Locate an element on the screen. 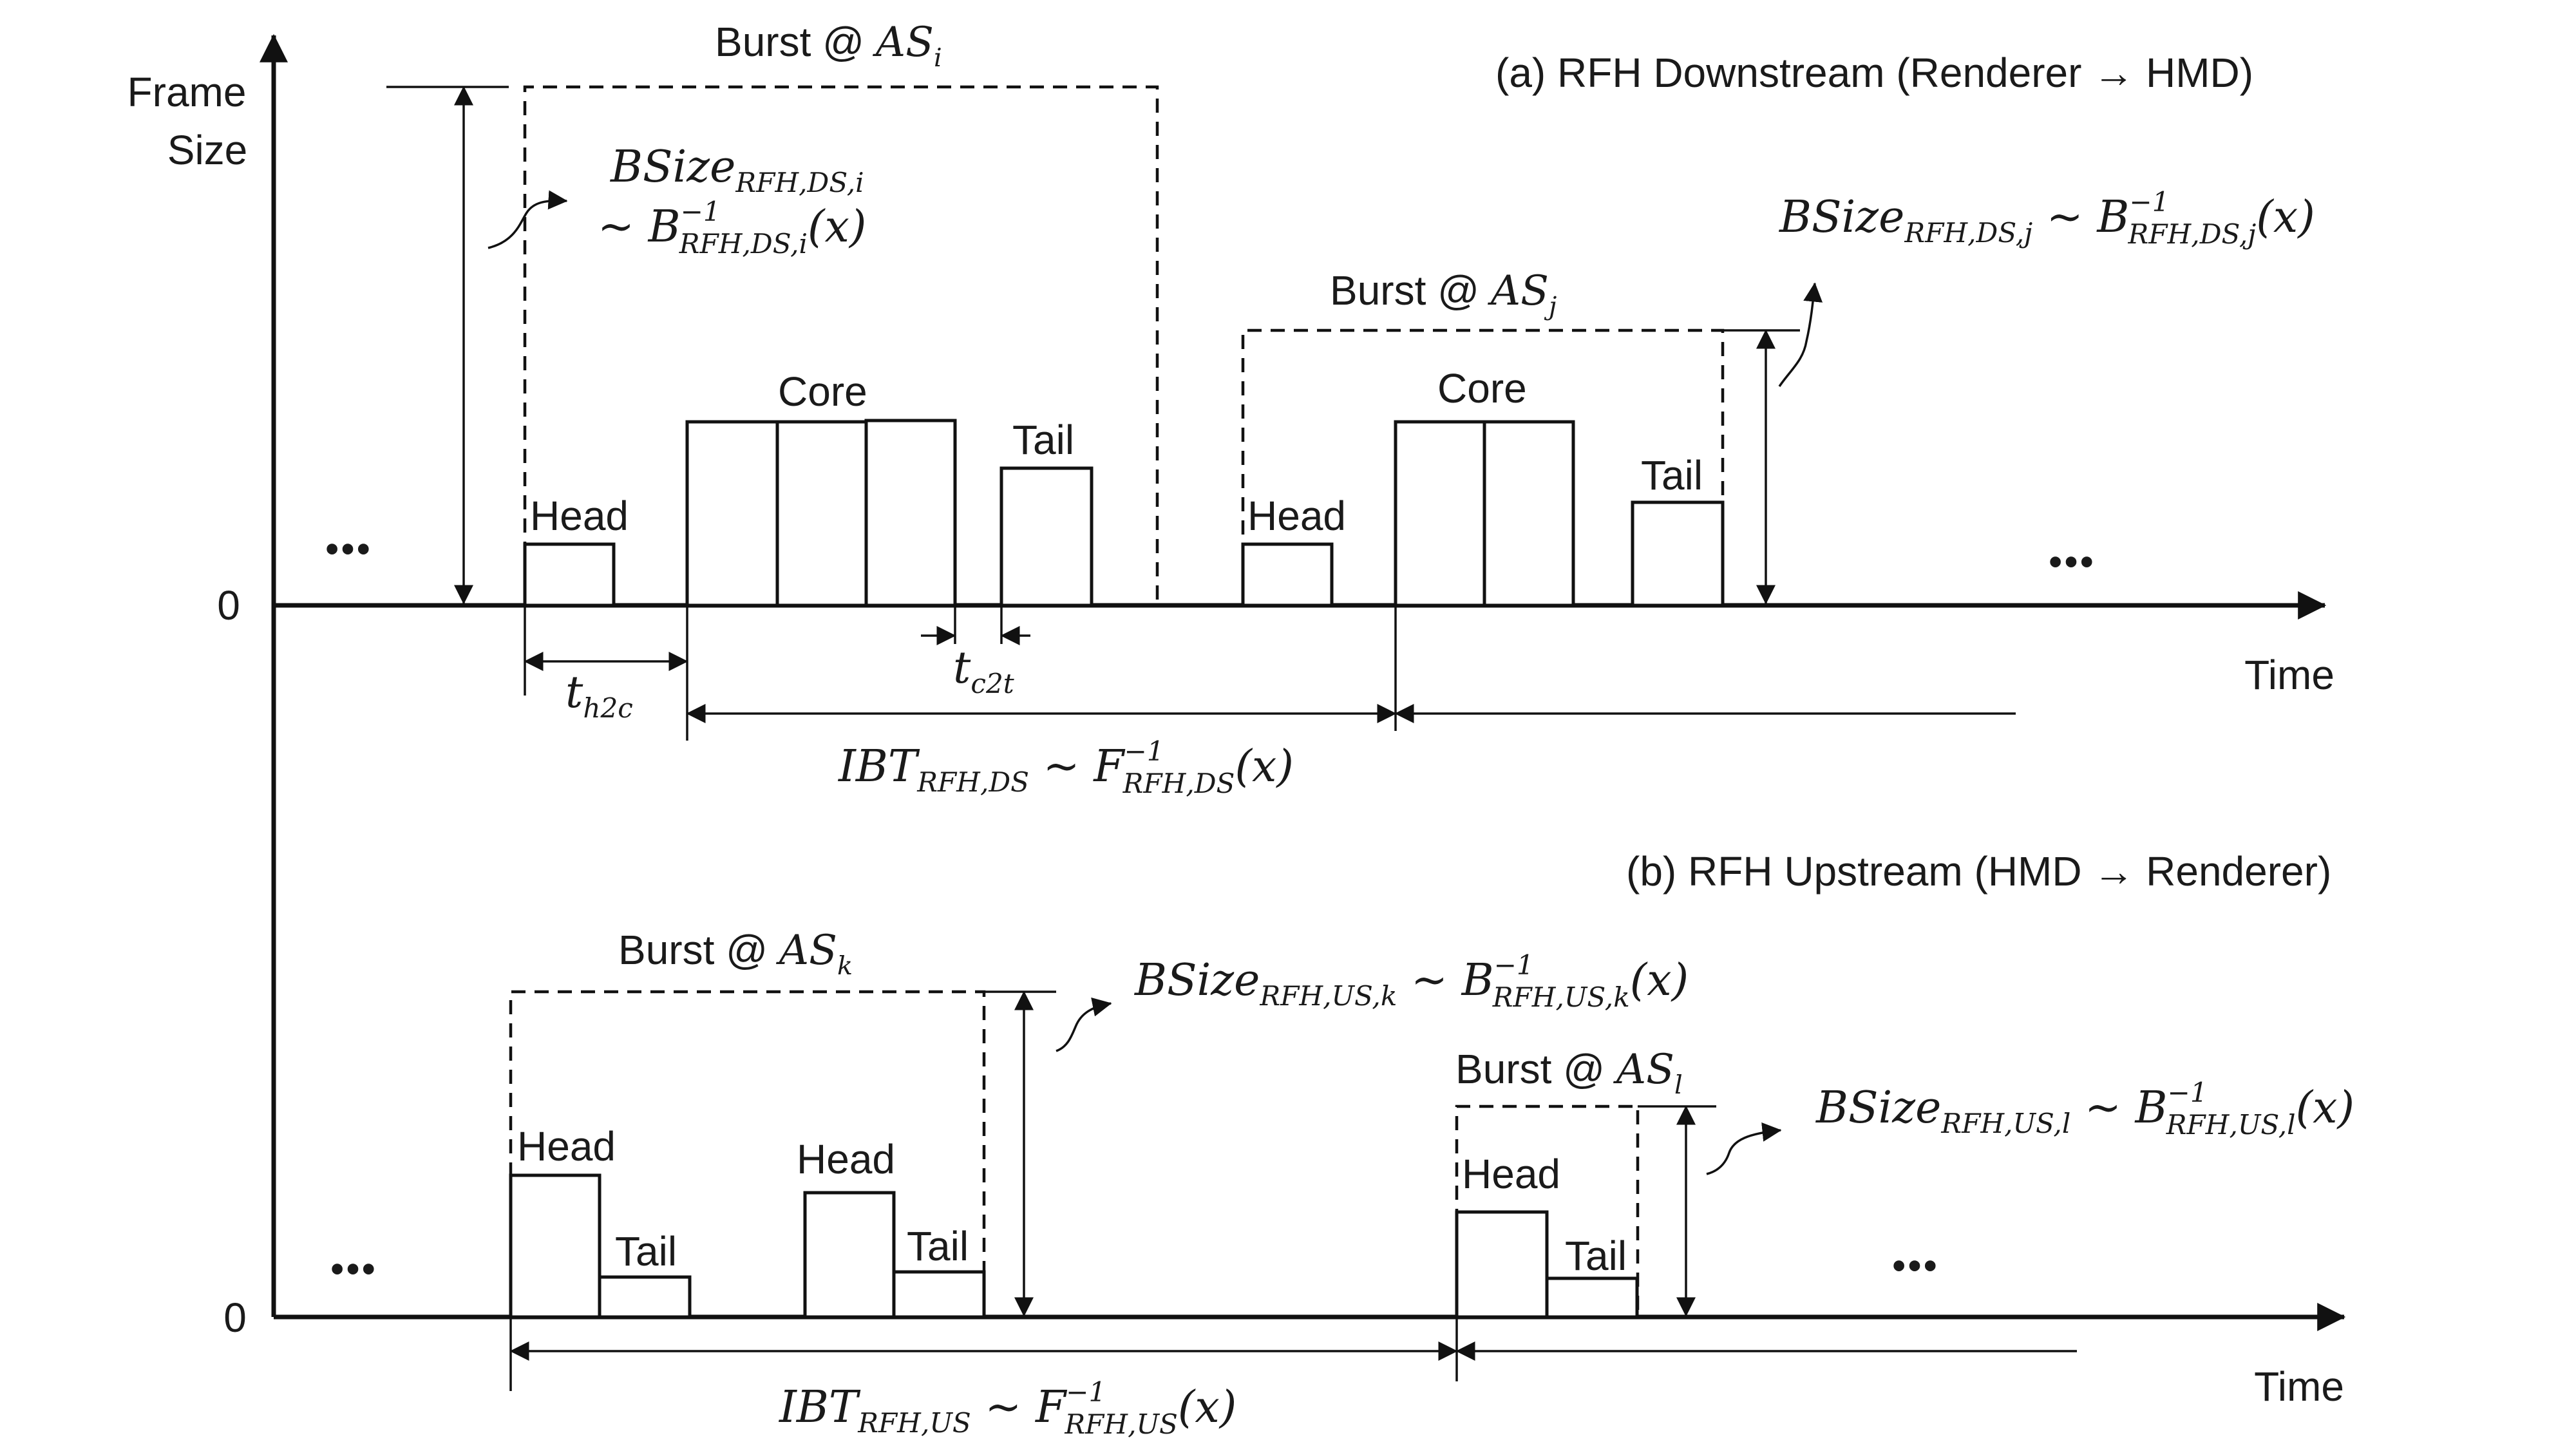 The height and width of the screenshot is (1449, 2576). frame-tail-i is located at coordinates (1046, 537).